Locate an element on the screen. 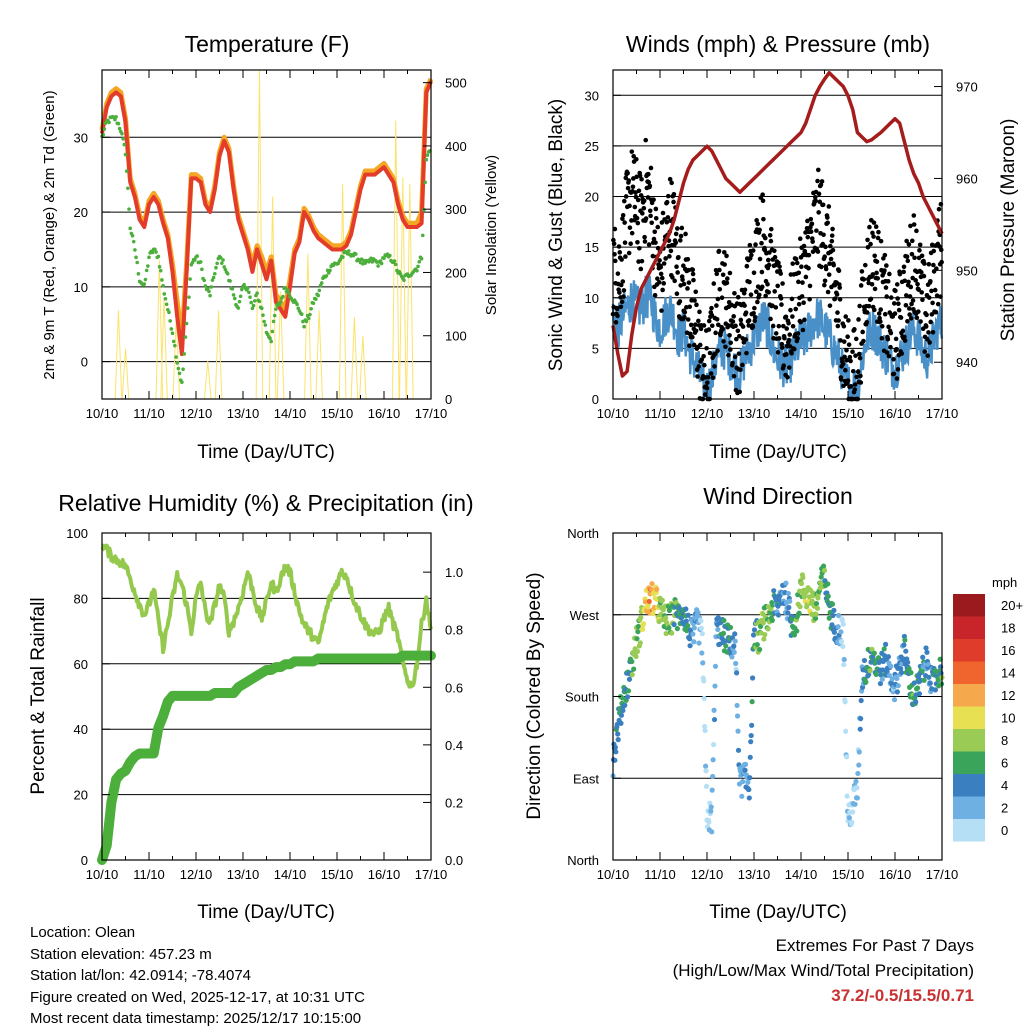  x-tick-label: 10/10 is located at coordinates (102, 413).